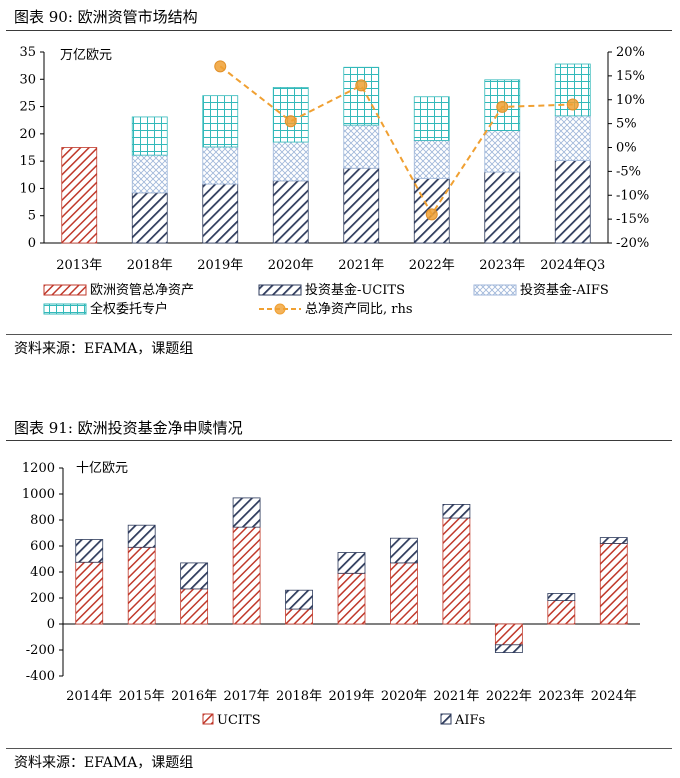  Describe the element at coordinates (79, 265) in the screenshot. I see `x-tick-label: 2013年` at that location.